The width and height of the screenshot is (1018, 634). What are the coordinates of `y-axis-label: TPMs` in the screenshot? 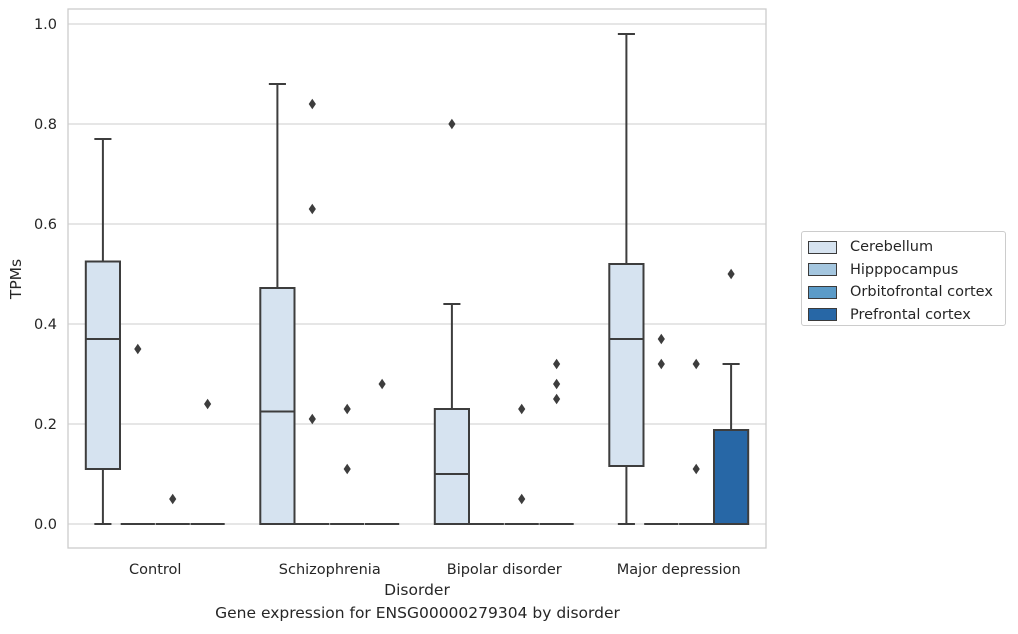 It's located at (16, 279).